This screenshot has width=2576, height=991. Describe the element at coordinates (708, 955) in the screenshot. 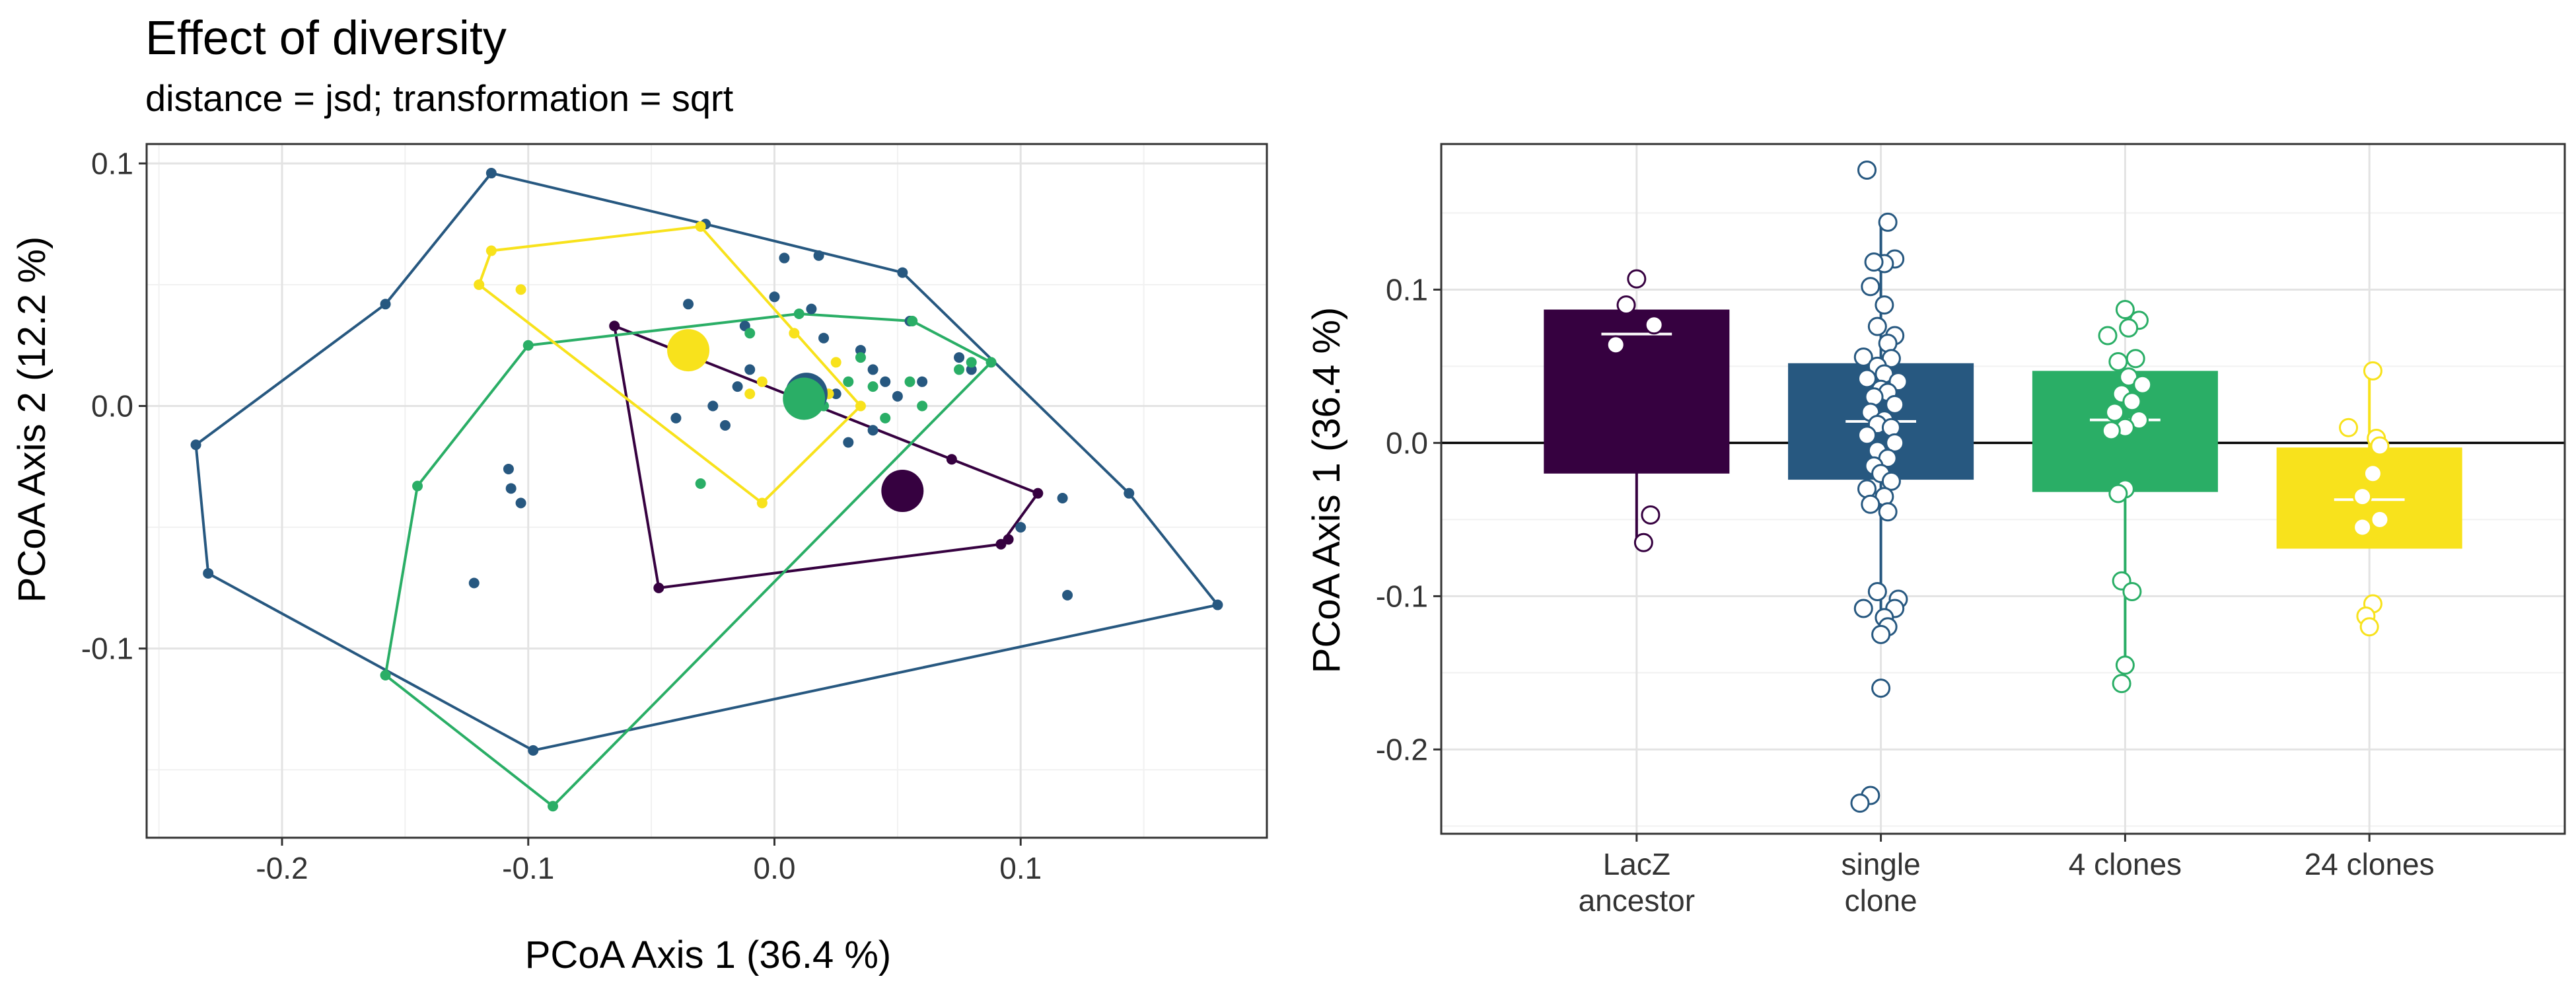

I see `pcoa-x-axis-title: PCoA Axis 1 (36.4 %)` at that location.